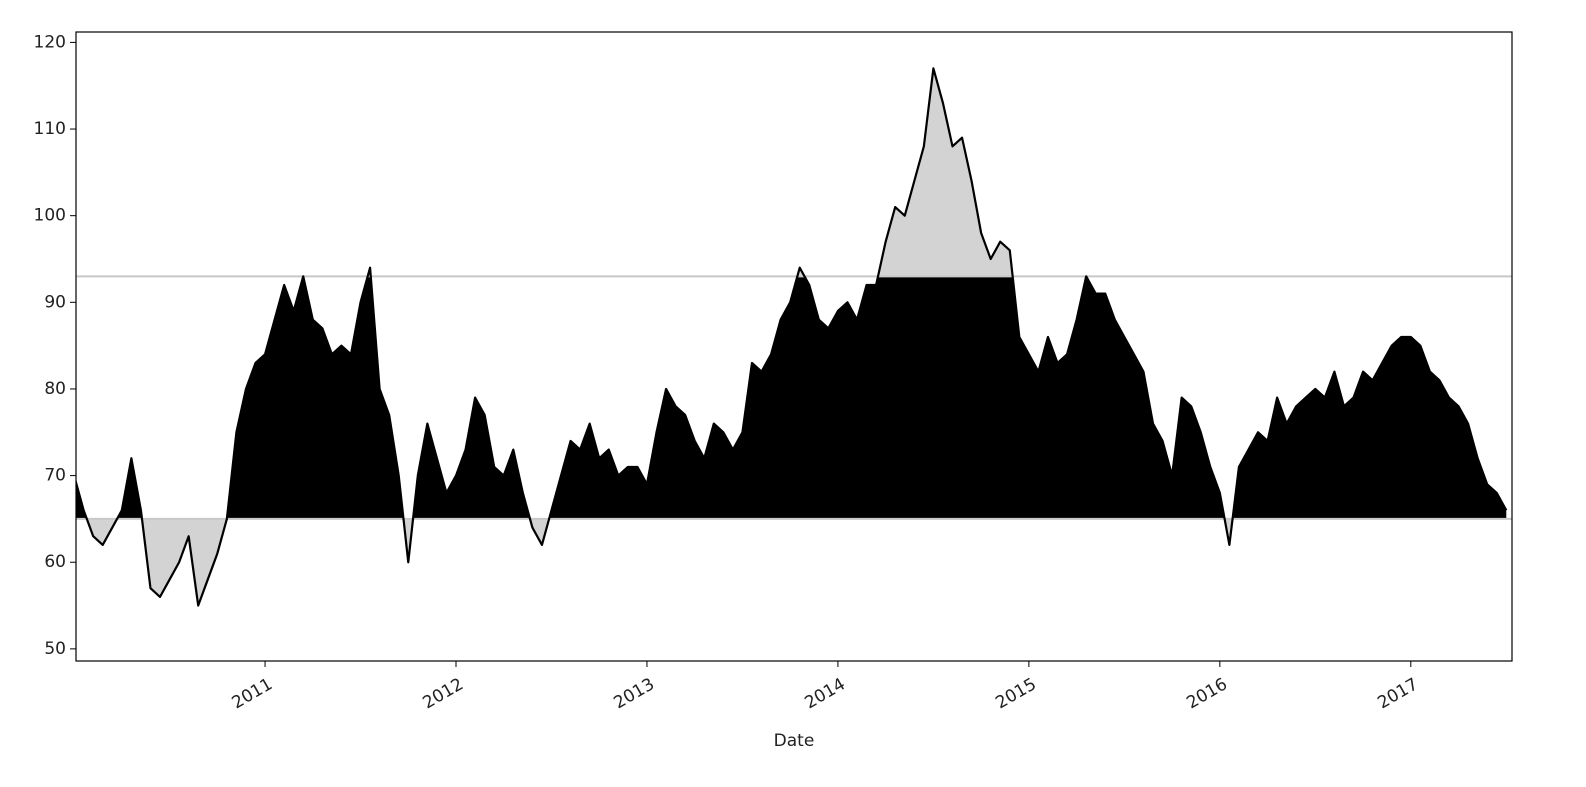 The width and height of the screenshot is (1586, 787). What do you see at coordinates (55, 562) in the screenshot?
I see `y-tick-label: 60` at bounding box center [55, 562].